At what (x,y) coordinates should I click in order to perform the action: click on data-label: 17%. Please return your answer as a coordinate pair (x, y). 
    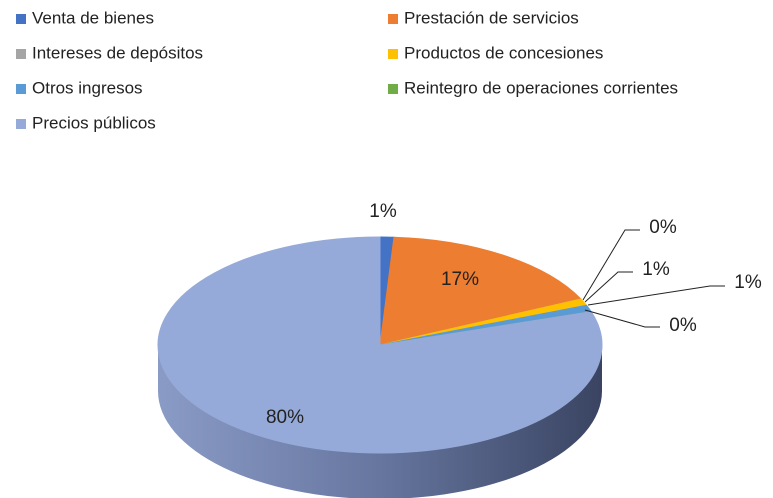
    Looking at the image, I should click on (460, 279).